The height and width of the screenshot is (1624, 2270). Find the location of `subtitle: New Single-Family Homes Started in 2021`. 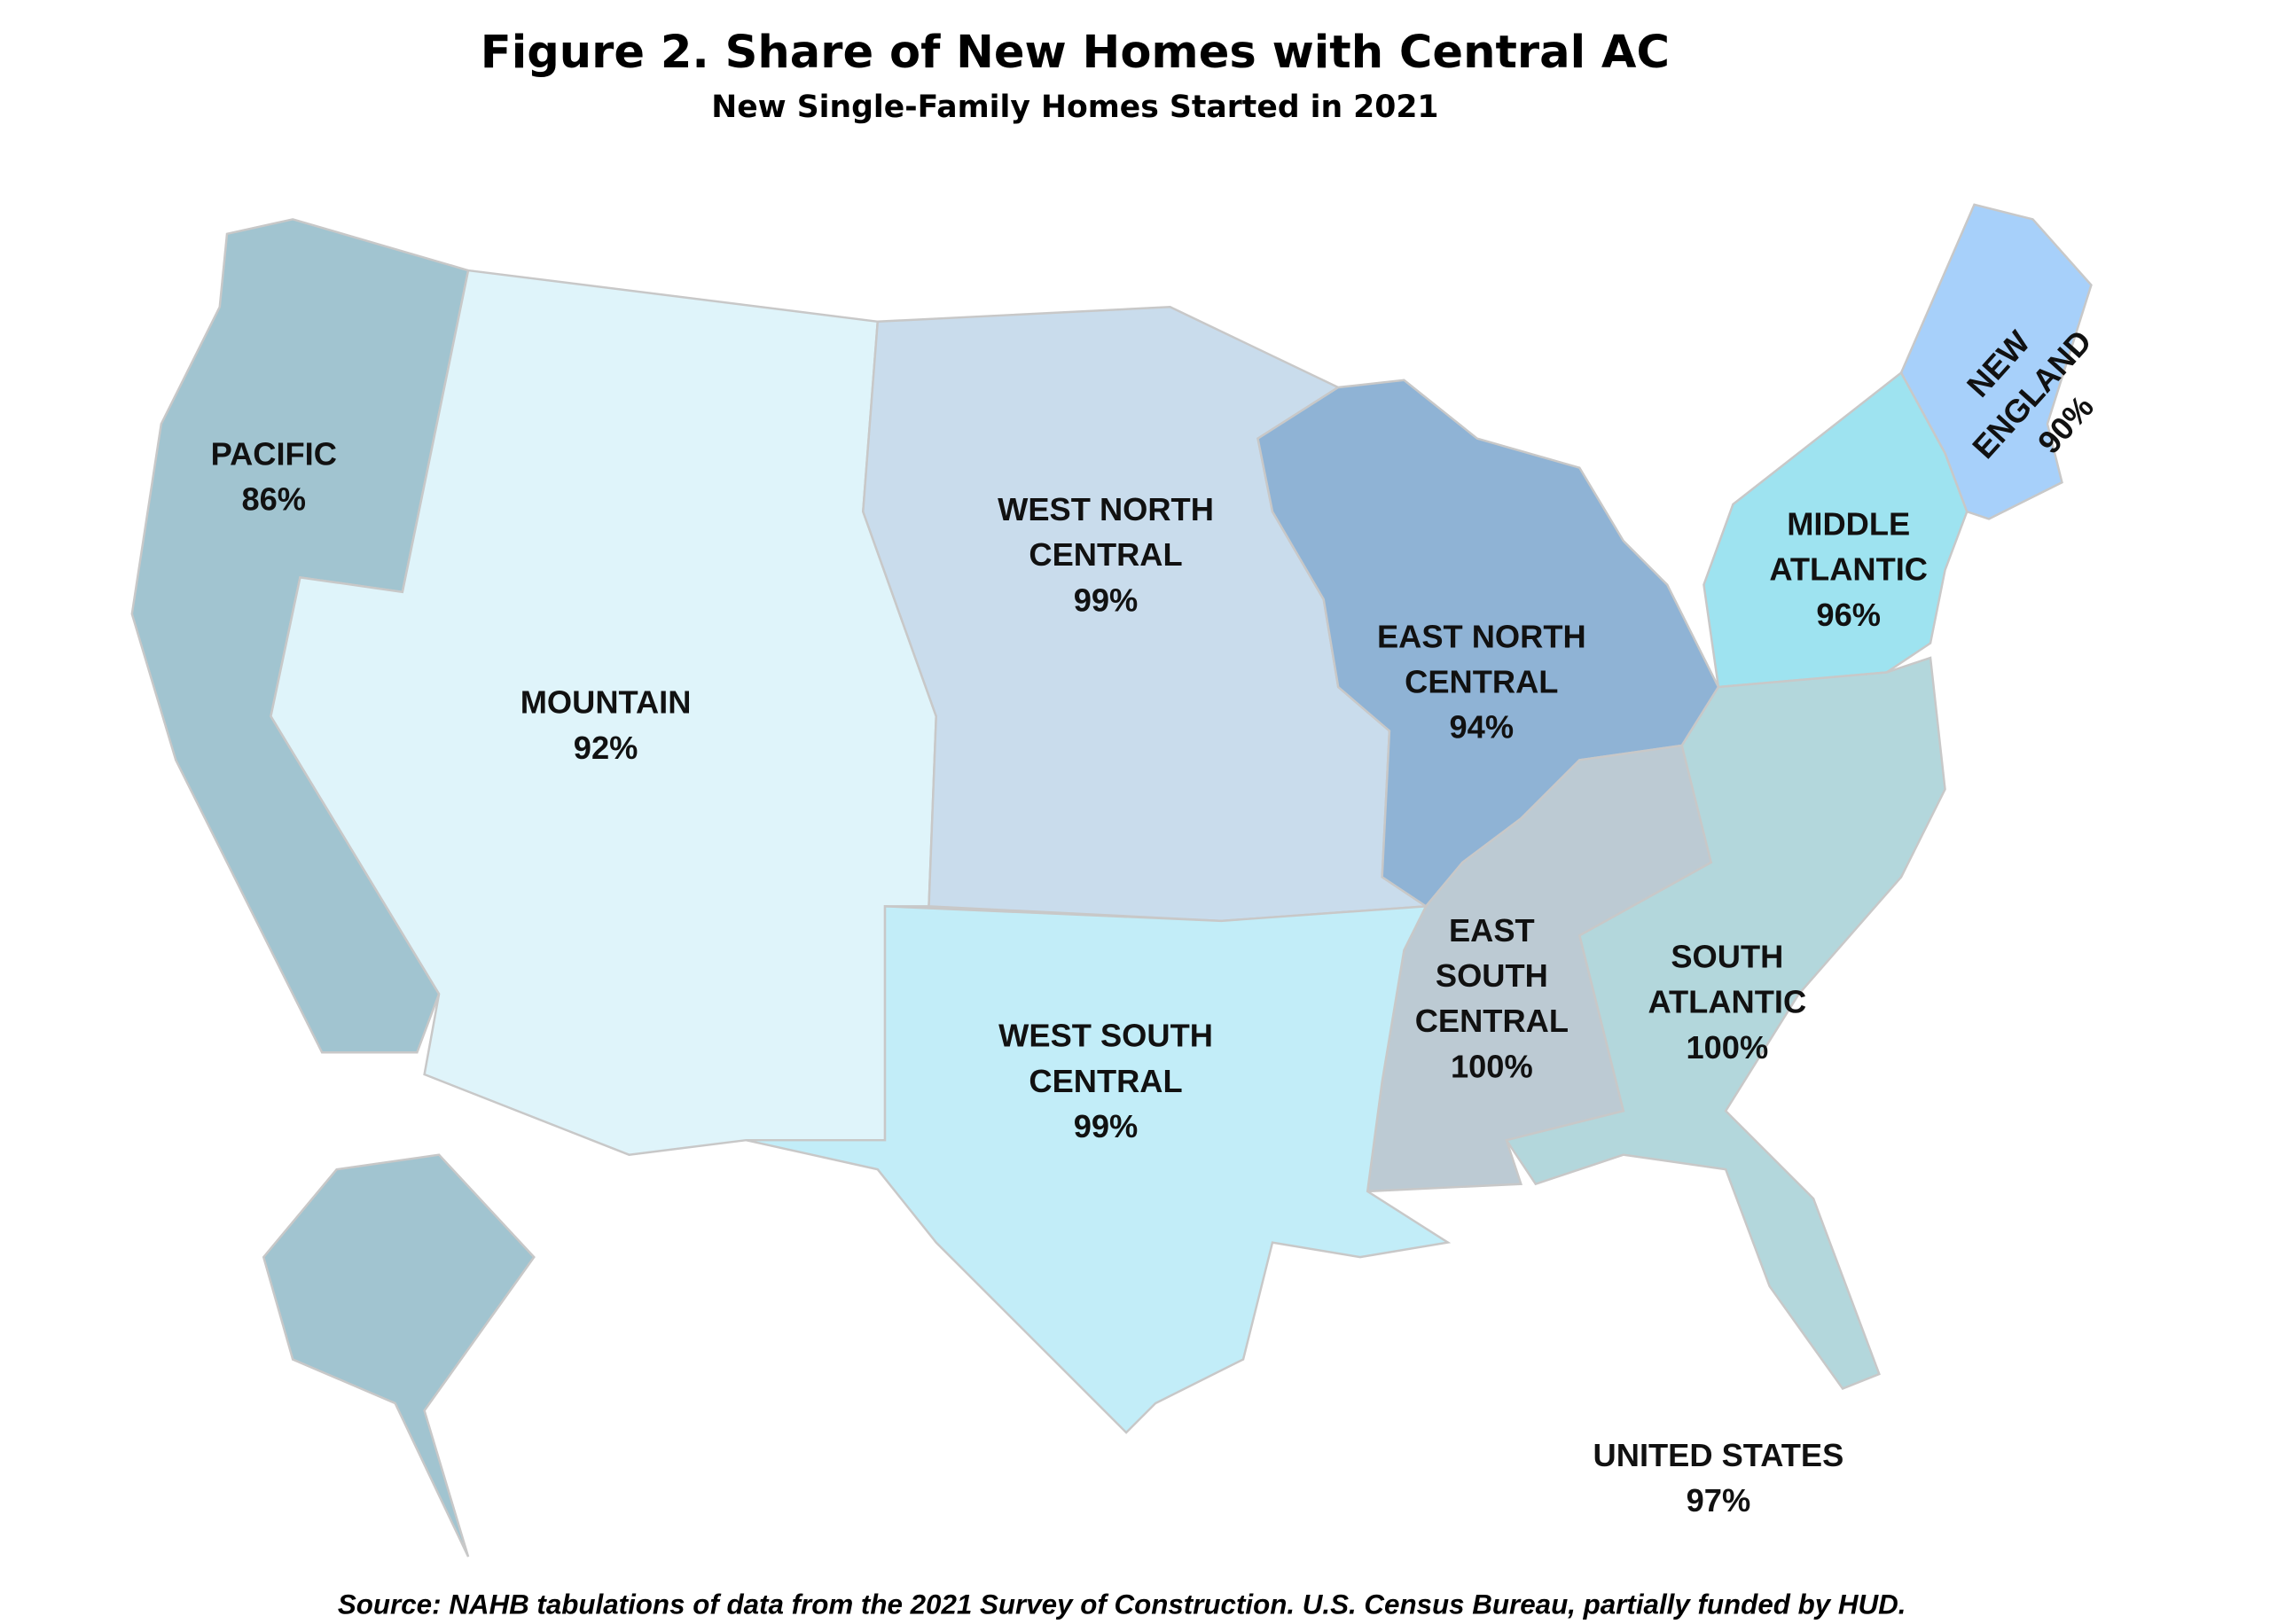

subtitle: New Single-Family Homes Started in 2021 is located at coordinates (1075, 107).